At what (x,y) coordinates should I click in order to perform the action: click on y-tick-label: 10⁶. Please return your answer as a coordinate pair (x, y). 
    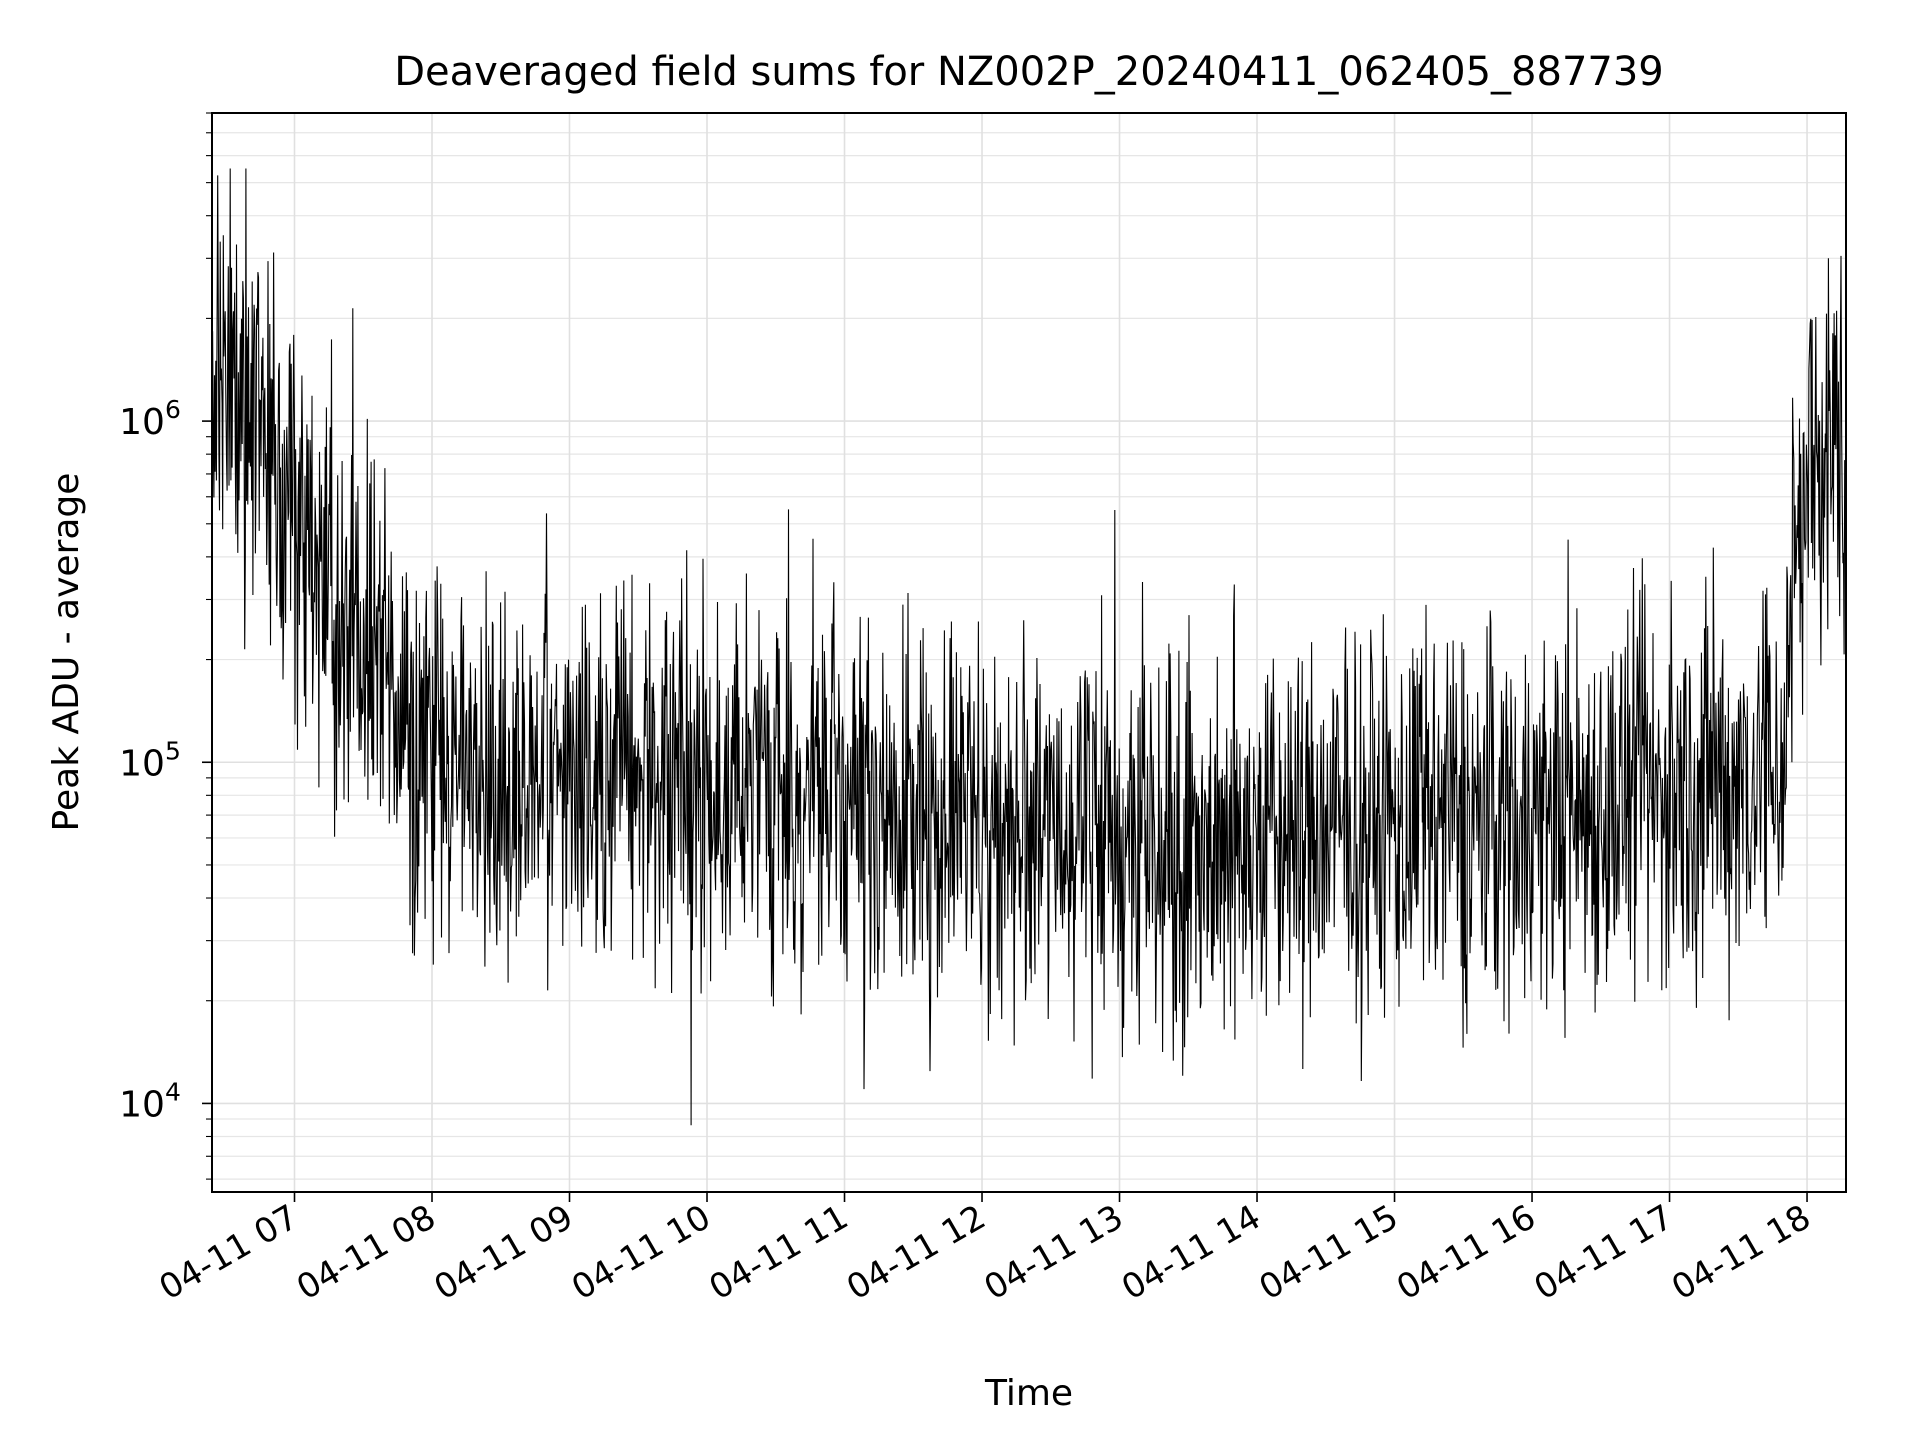
    Looking at the image, I should click on (150, 419).